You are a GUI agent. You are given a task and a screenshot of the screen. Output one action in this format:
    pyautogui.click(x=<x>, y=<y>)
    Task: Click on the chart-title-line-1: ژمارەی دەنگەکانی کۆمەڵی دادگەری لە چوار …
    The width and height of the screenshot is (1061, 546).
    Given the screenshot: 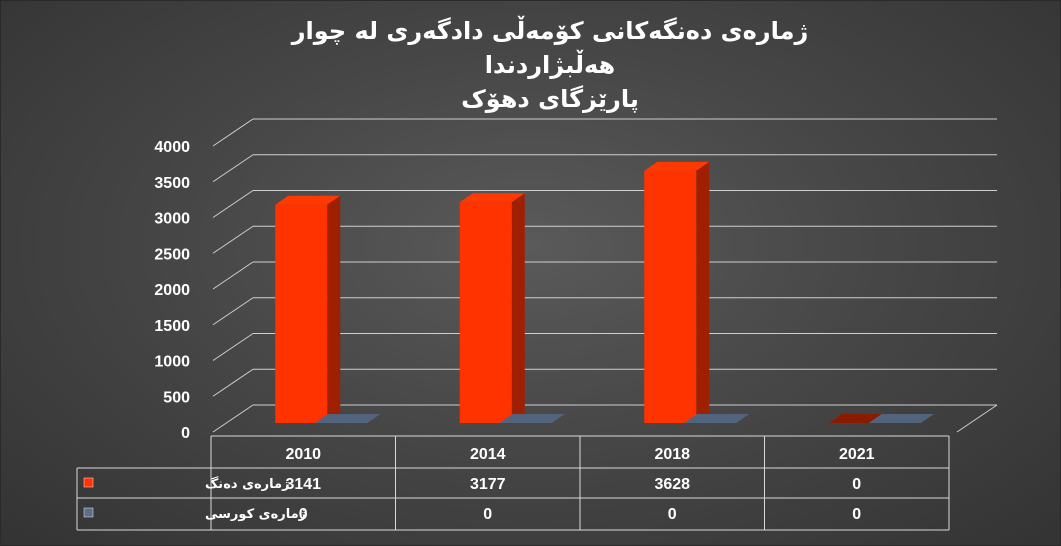 What is the action you would take?
    pyautogui.click(x=550, y=48)
    